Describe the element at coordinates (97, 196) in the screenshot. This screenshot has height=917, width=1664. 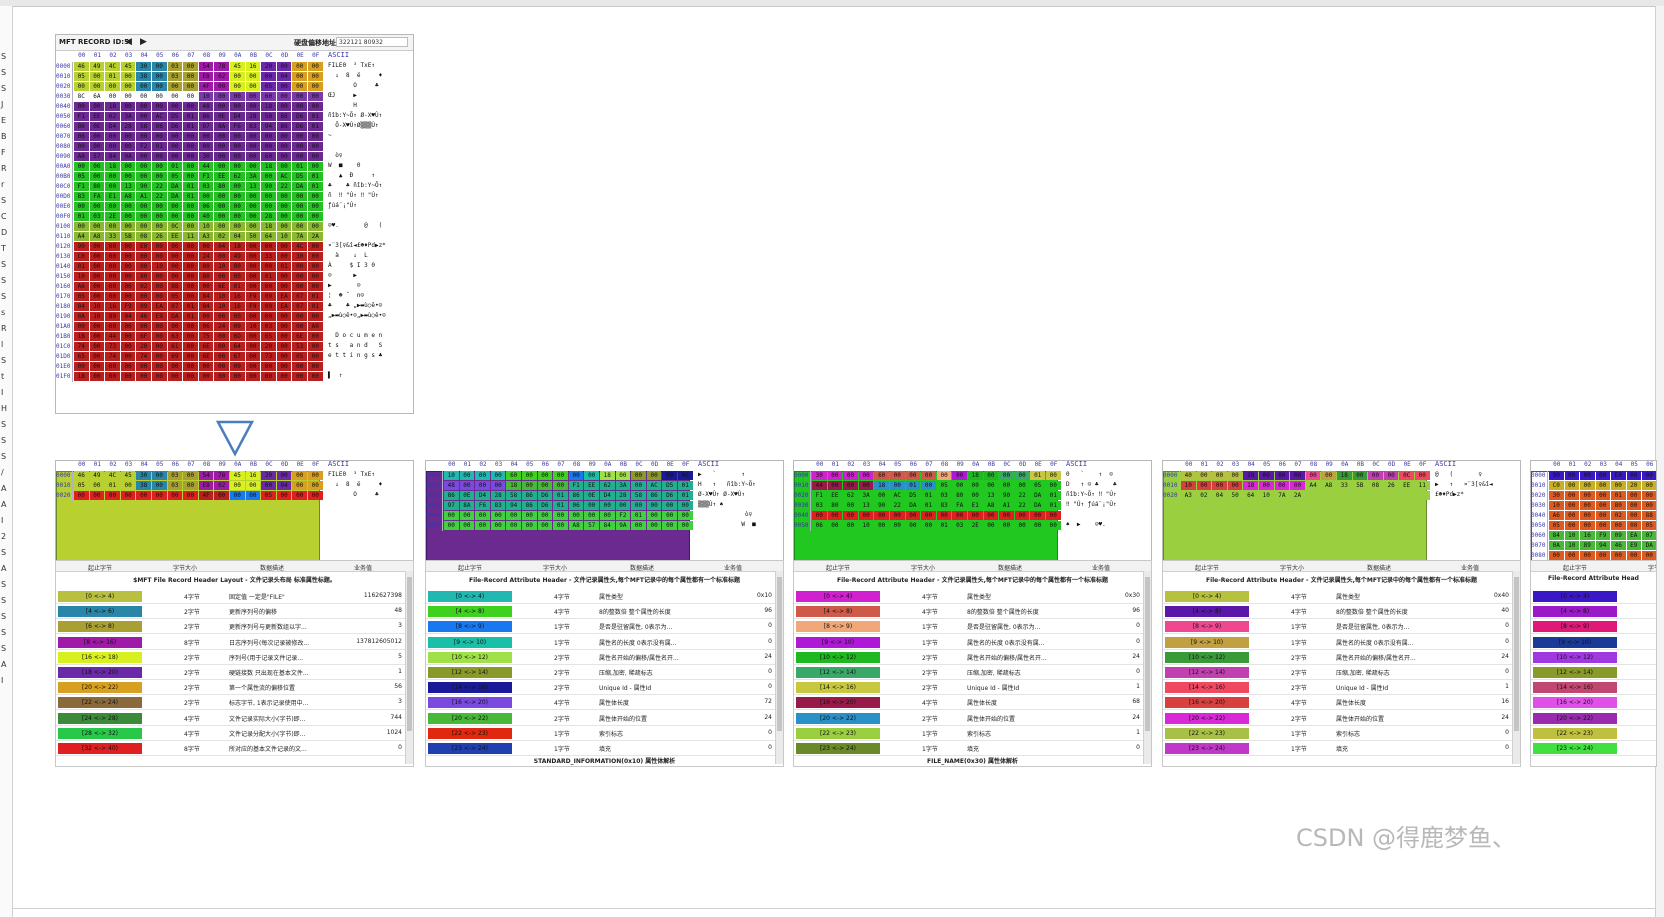
I see `hex-byte-cell: FA` at that location.